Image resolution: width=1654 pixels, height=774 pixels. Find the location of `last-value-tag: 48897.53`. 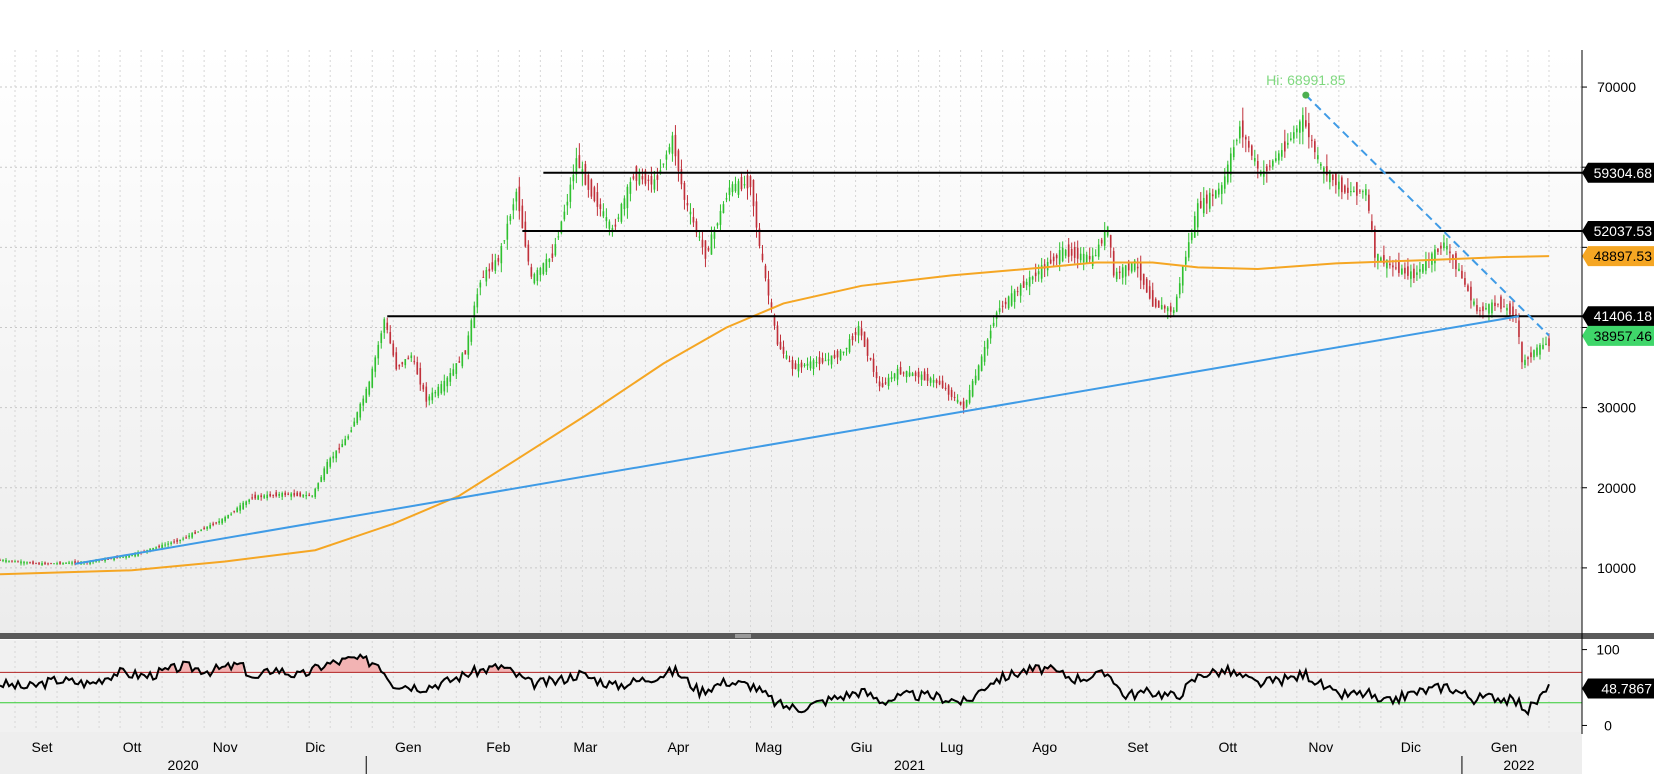

last-value-tag: 48897.53 is located at coordinates (1623, 256).